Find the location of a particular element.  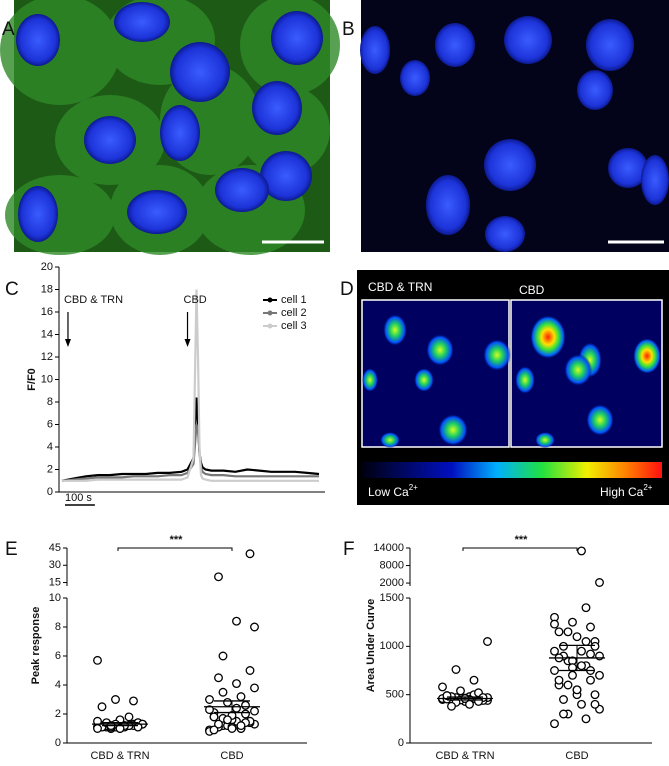

y-tick-label: 2000 is located at coordinates (392, 583).